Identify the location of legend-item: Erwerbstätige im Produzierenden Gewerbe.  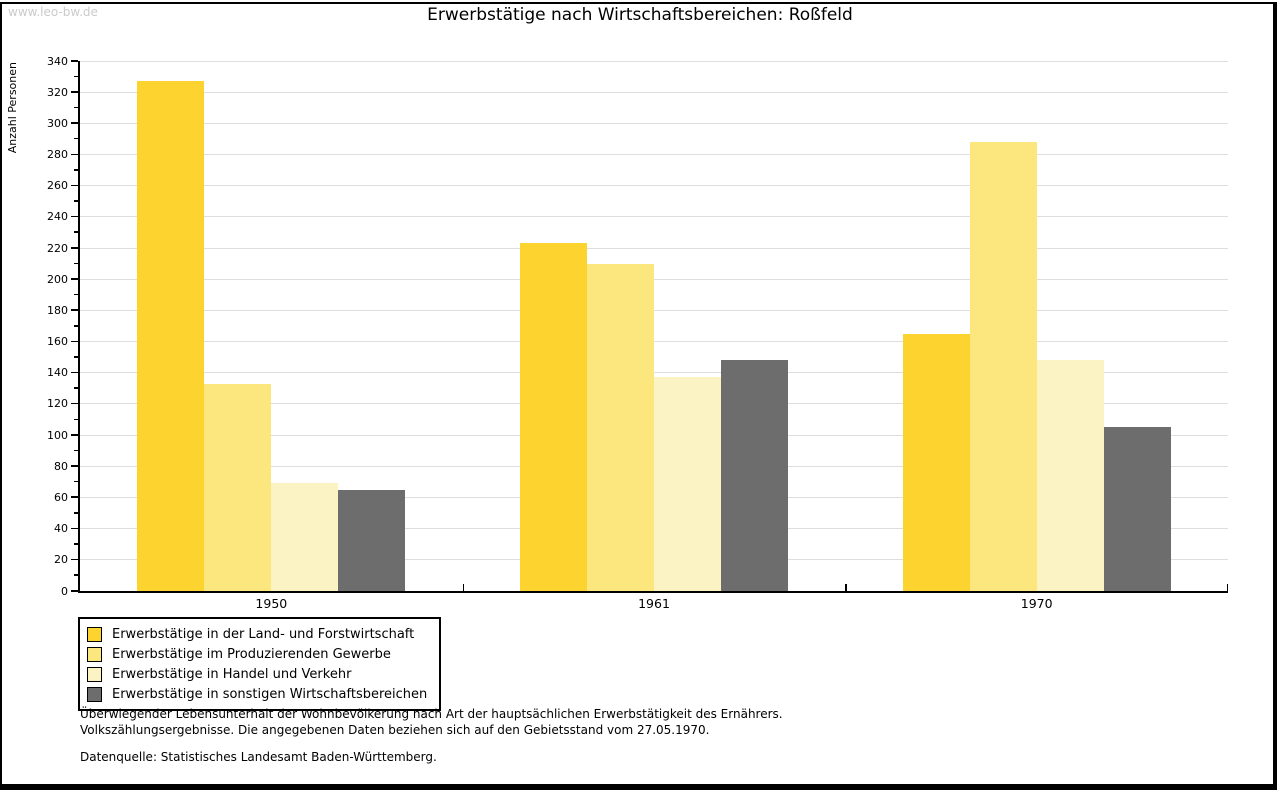
(256, 654).